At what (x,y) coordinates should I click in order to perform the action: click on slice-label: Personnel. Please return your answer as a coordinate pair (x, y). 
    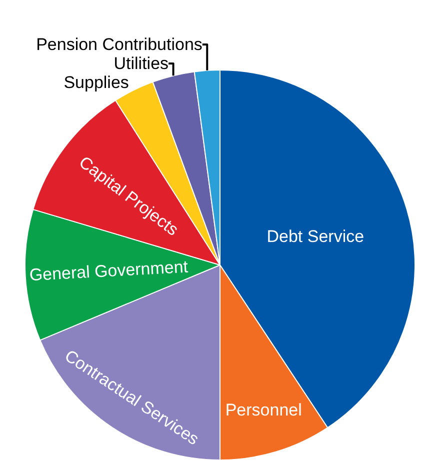
    Looking at the image, I should click on (263, 410).